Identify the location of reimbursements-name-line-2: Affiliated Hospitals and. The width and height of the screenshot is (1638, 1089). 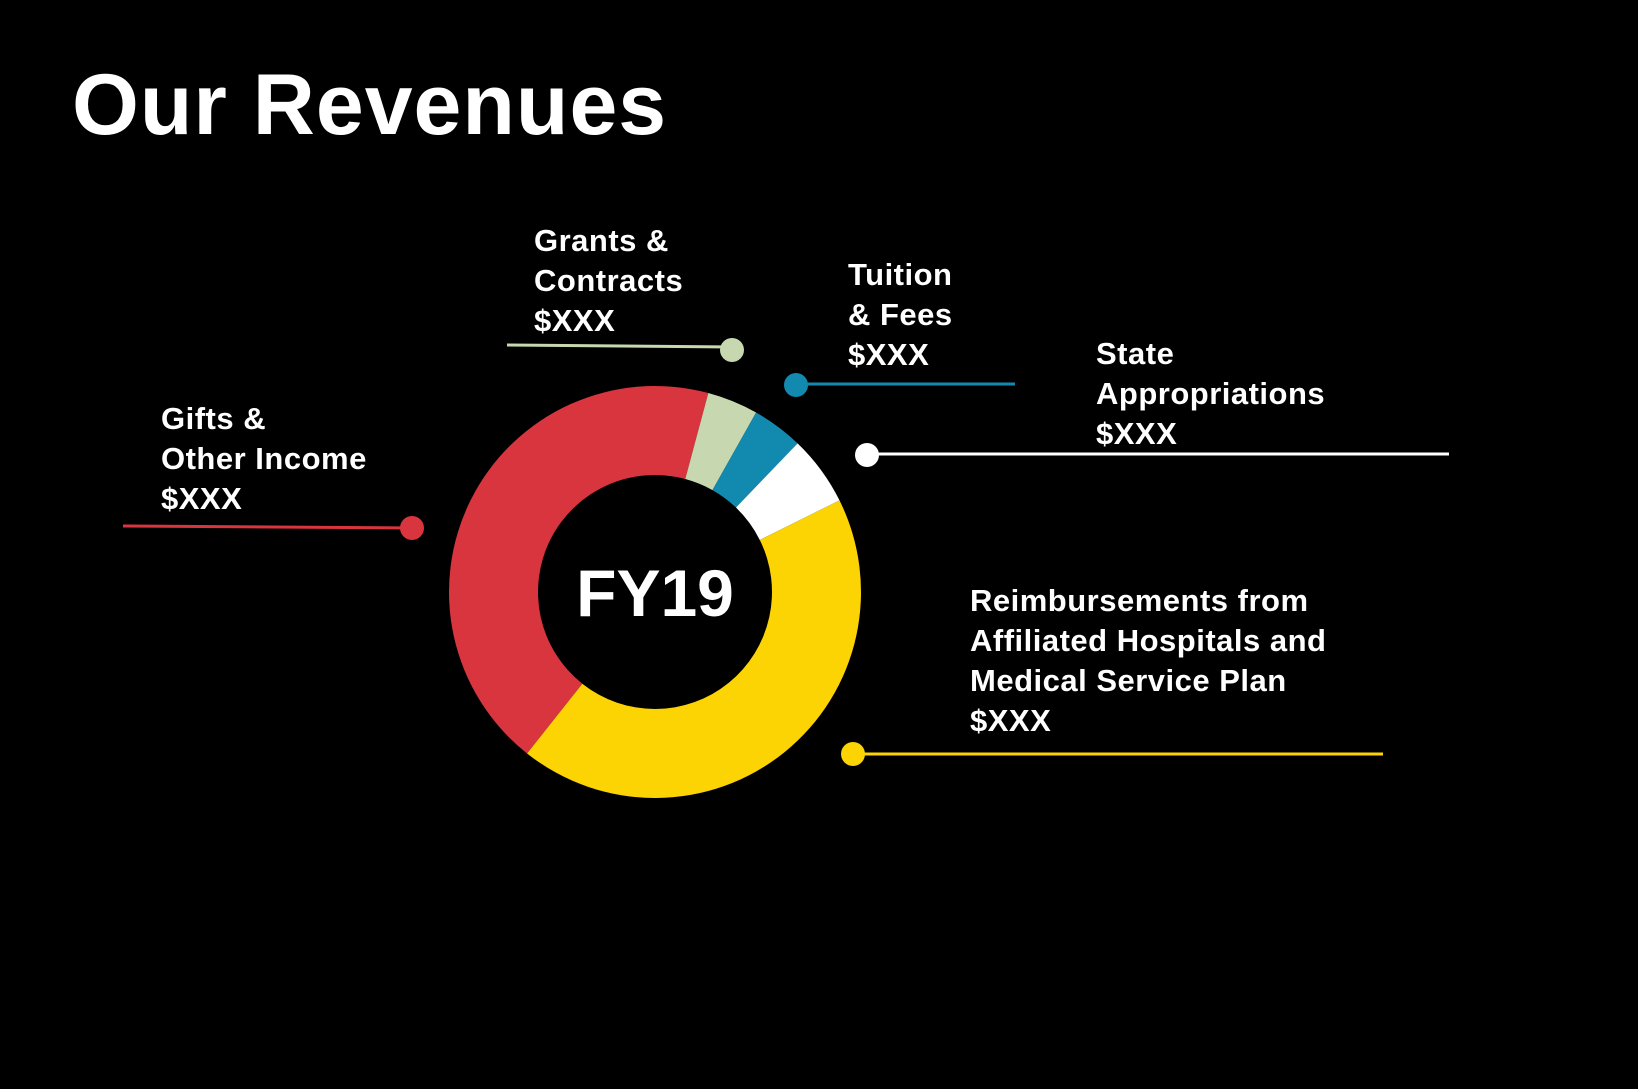
(1148, 640).